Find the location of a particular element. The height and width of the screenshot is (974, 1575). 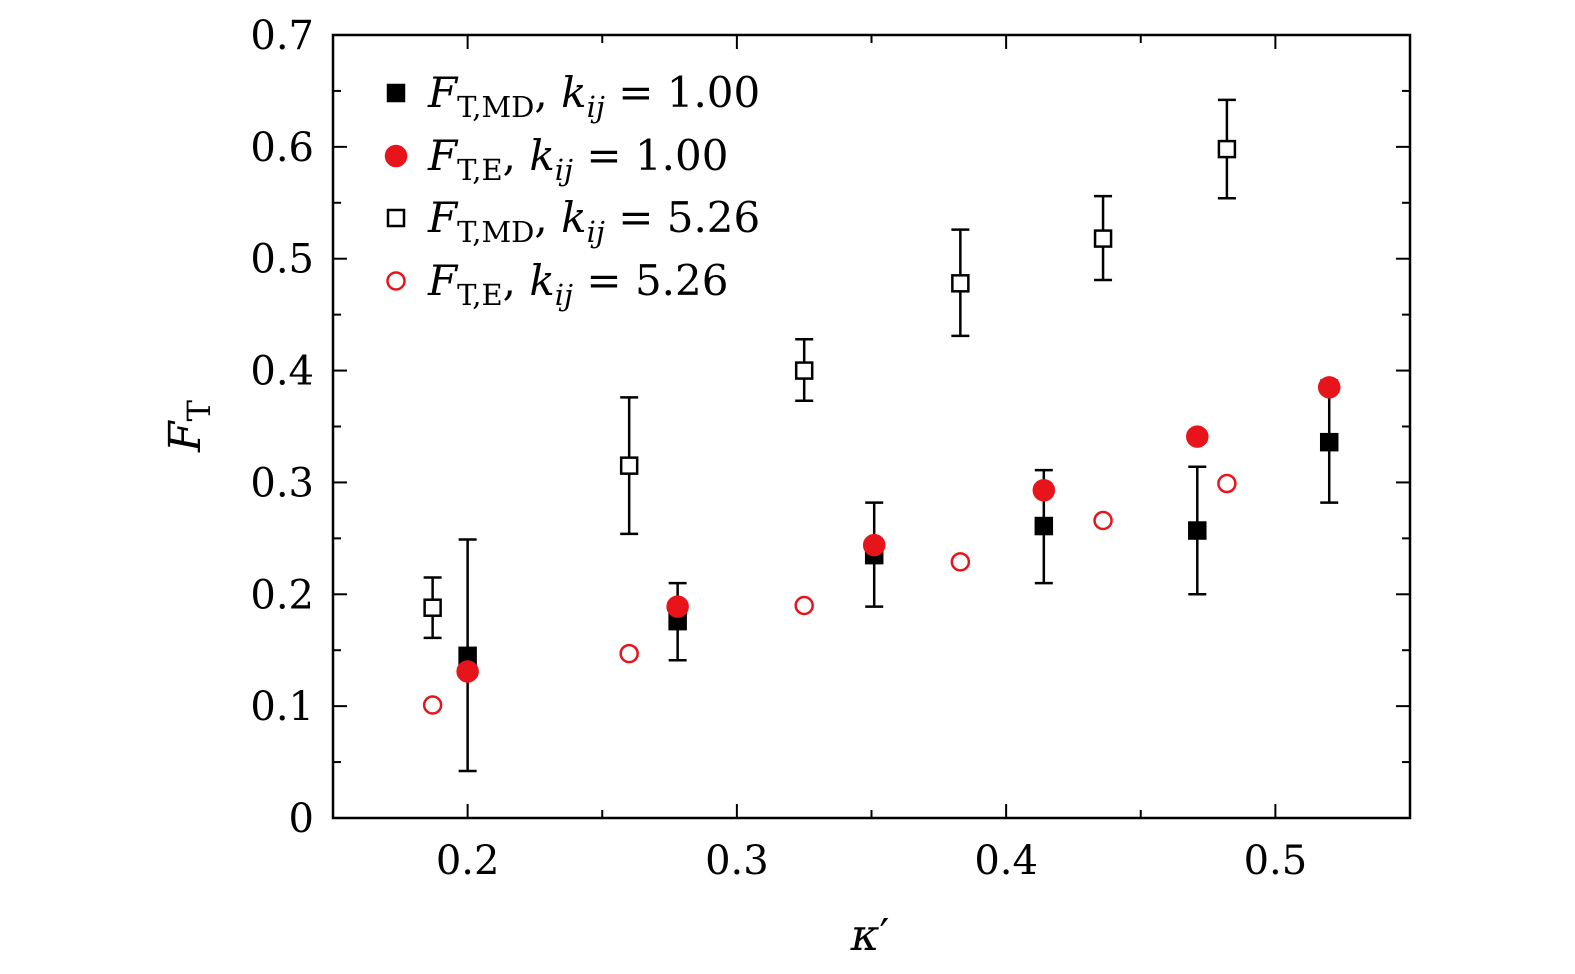

y-tick-label: 0.6 is located at coordinates (282, 148).